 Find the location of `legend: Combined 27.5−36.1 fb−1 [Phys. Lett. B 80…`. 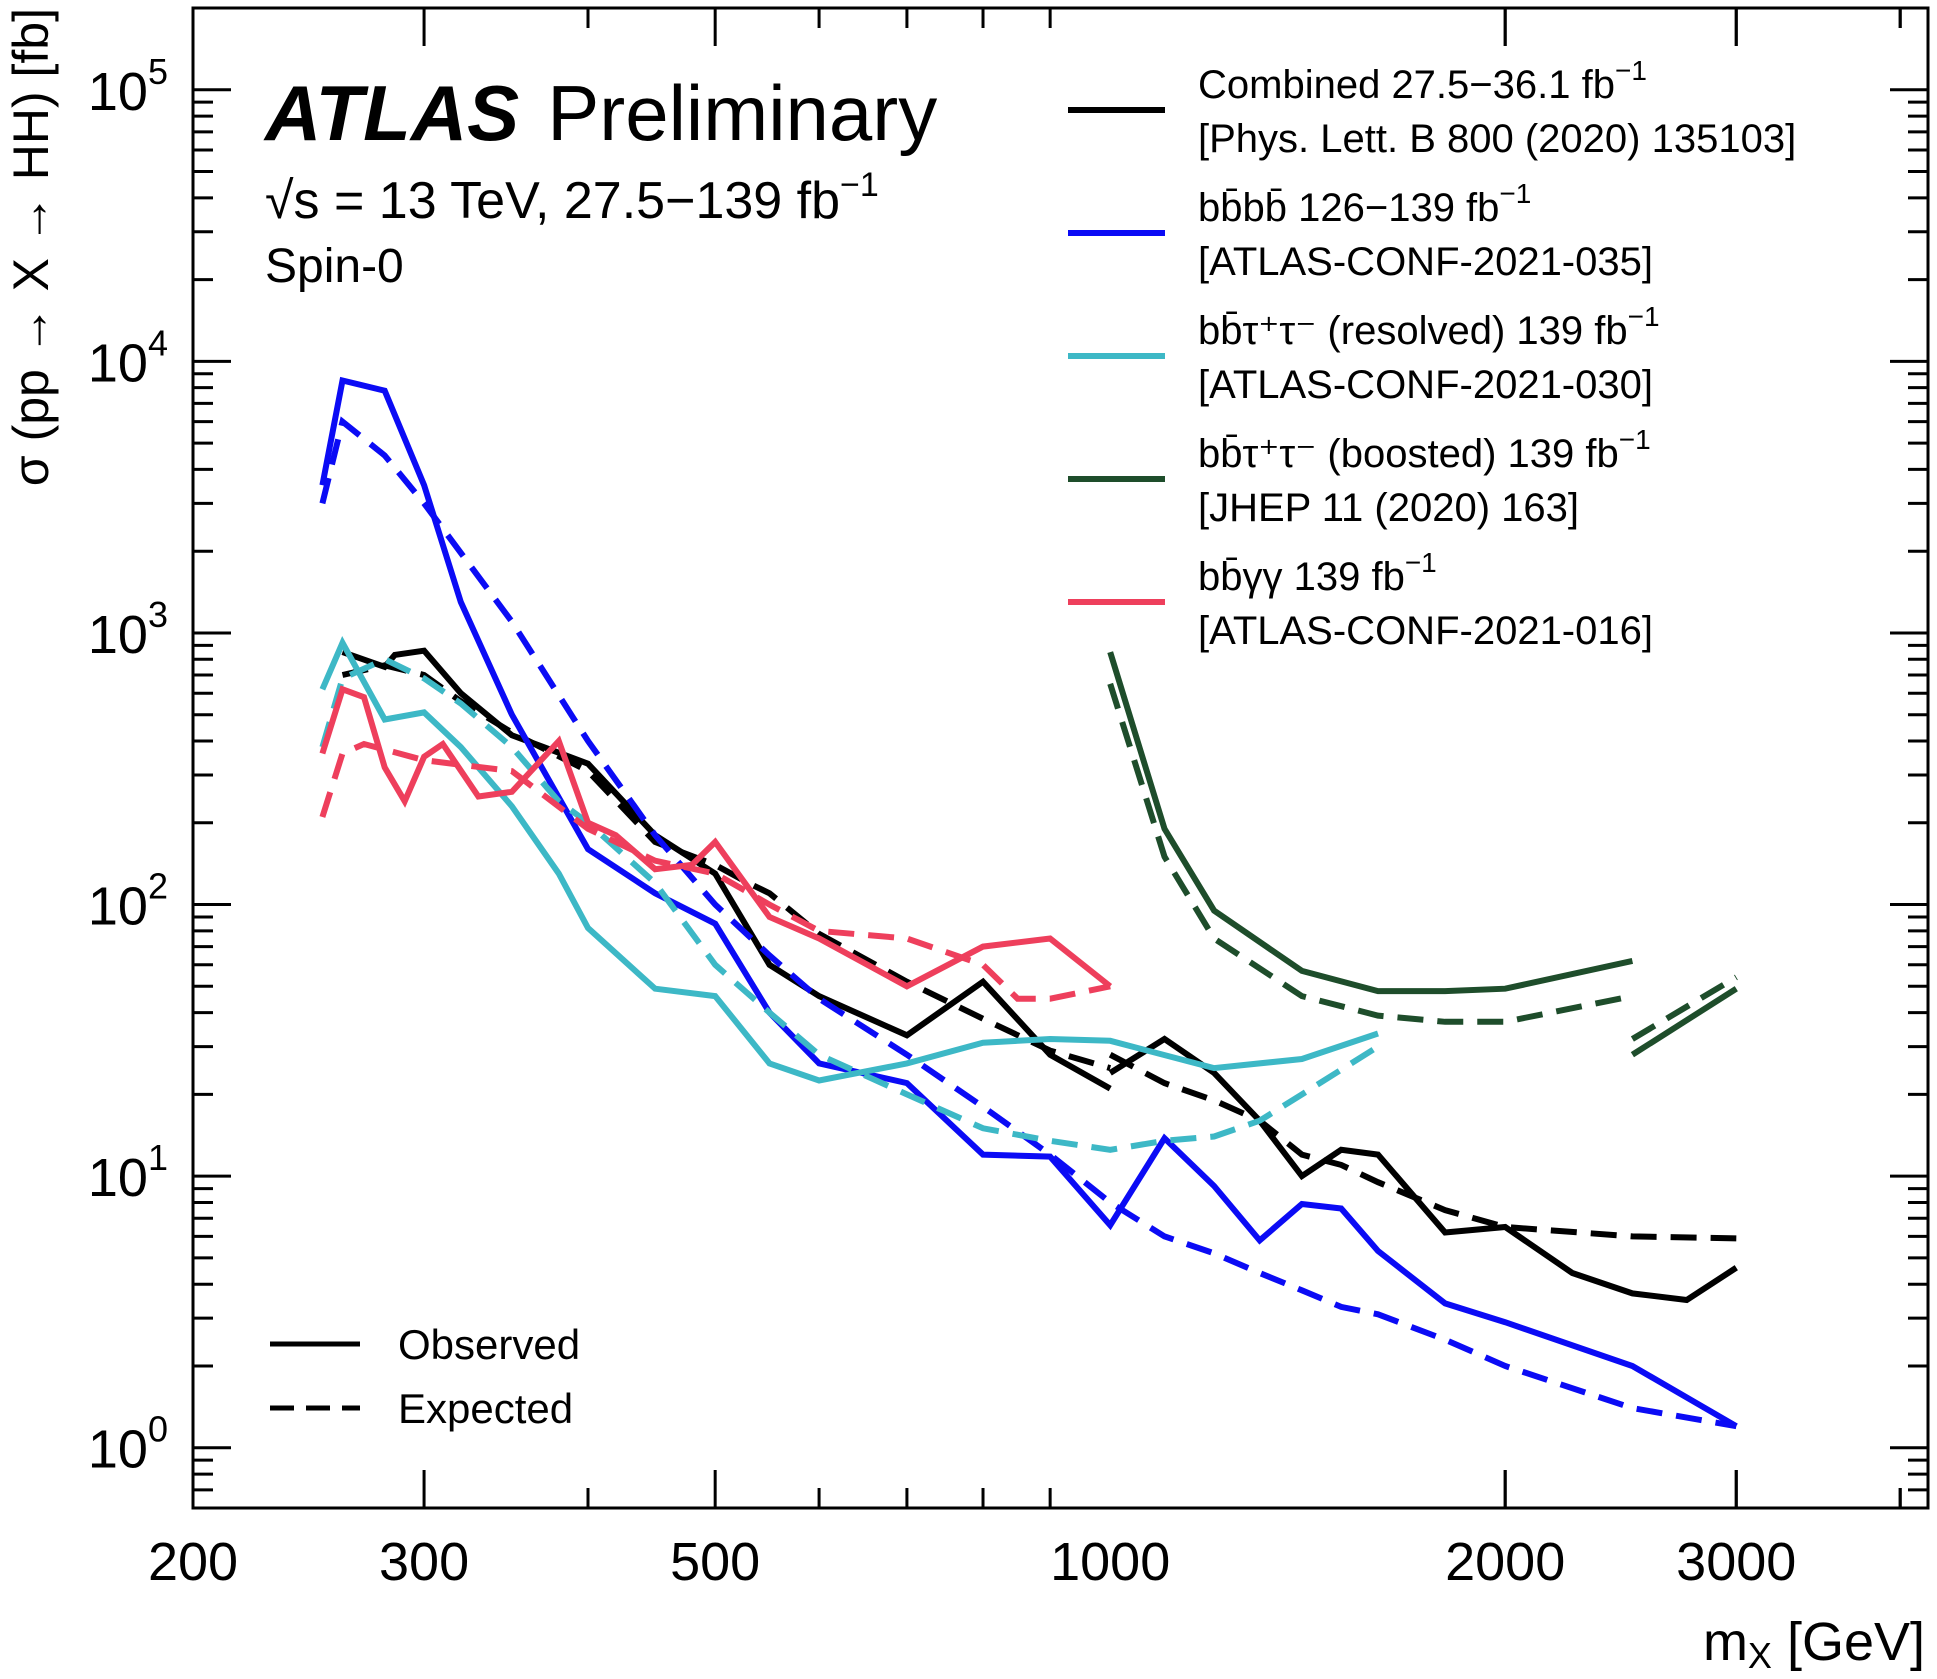

legend: Combined 27.5−36.1 fb−1 [Phys. Lett. B 80… is located at coordinates (1432, 354).